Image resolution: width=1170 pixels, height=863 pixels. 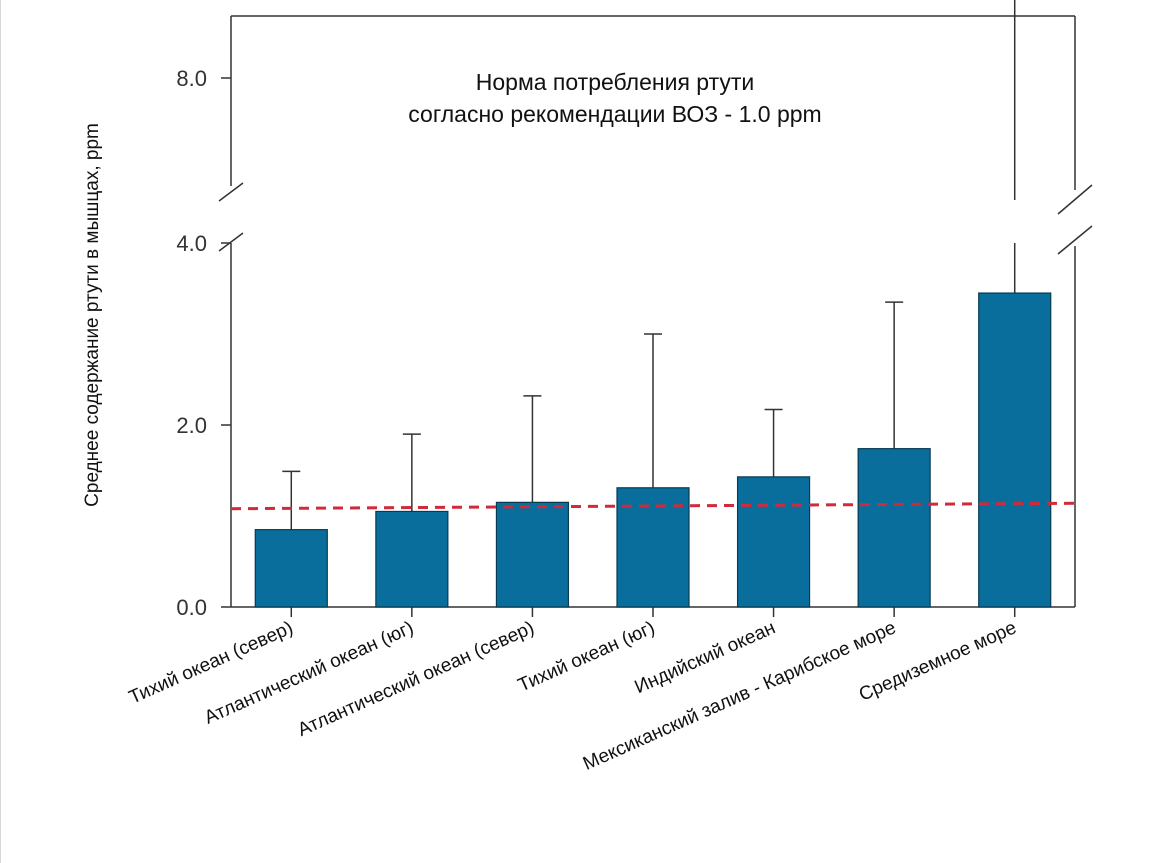 What do you see at coordinates (191, 78) in the screenshot?
I see `y-tick-label-3: 8.0` at bounding box center [191, 78].